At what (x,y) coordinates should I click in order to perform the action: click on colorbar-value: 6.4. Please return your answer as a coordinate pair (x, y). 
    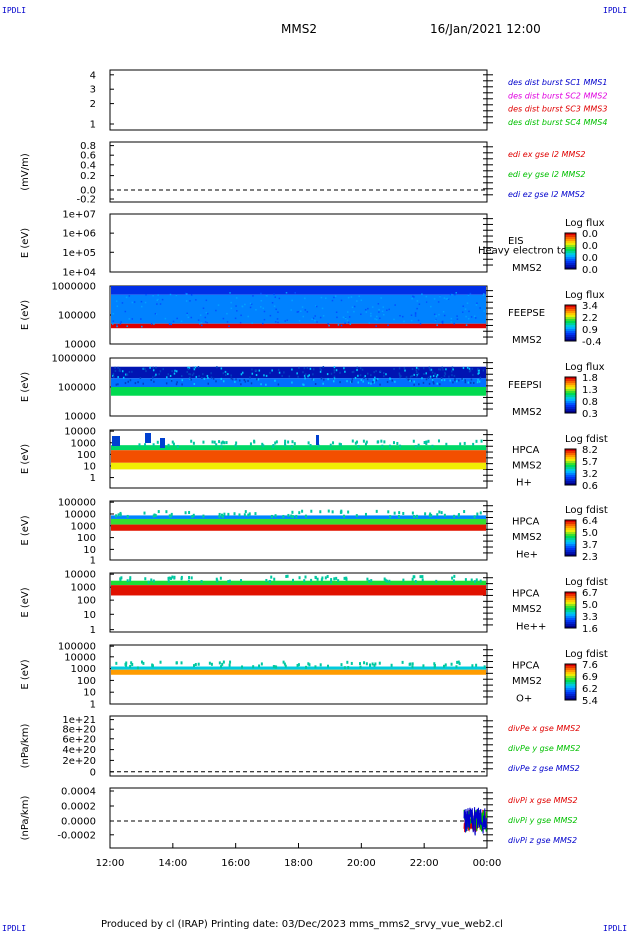
    Looking at the image, I should click on (590, 521).